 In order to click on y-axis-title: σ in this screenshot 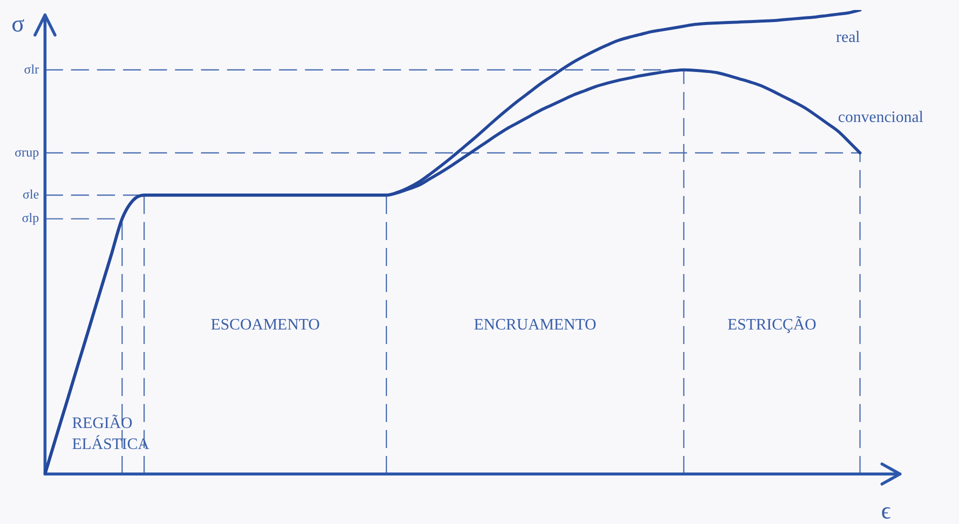, I will do `click(18, 24)`.